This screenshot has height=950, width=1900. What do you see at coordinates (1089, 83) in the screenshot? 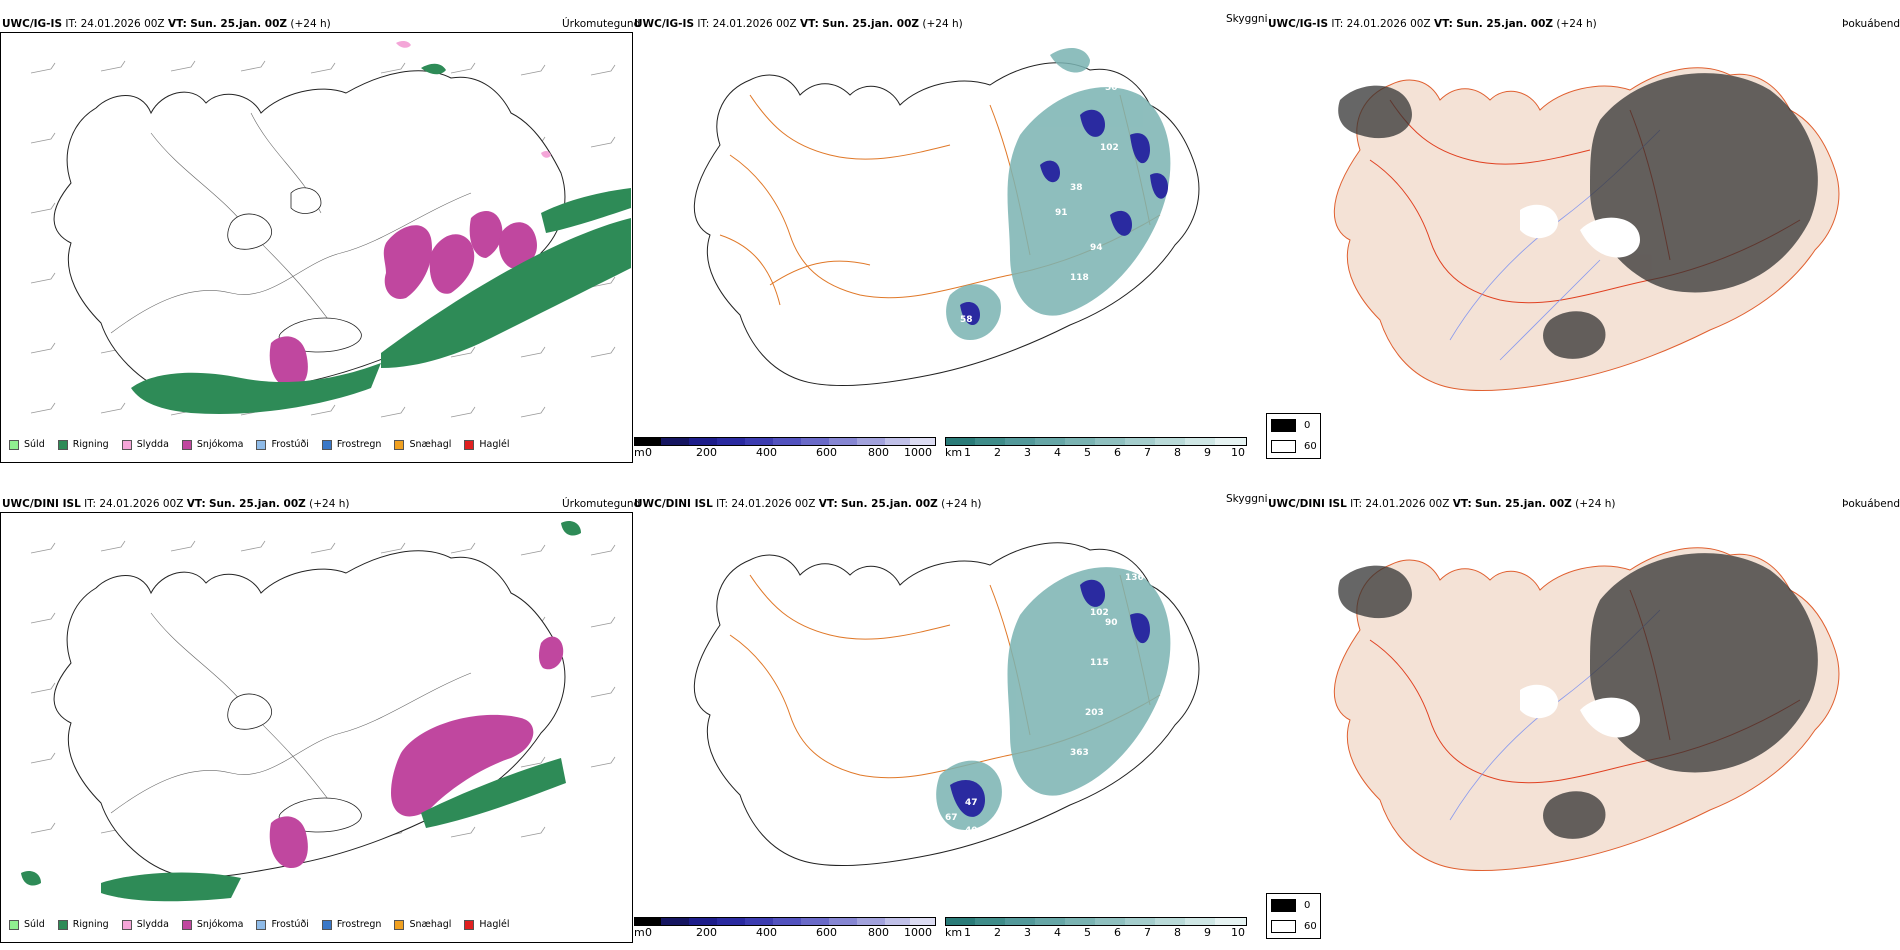
I see `vis-label: 166` at bounding box center [1089, 83].